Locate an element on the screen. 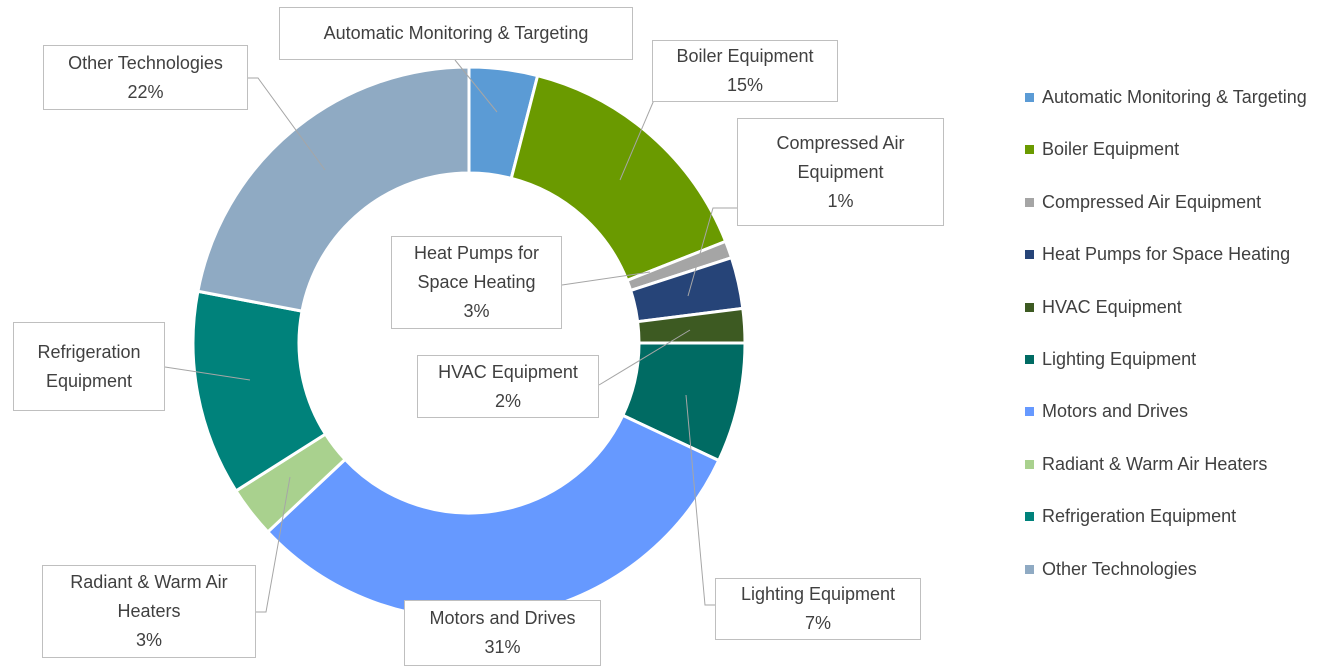 The image size is (1324, 669). label-name: Heat Pumps for Space Heating is located at coordinates (476, 267).